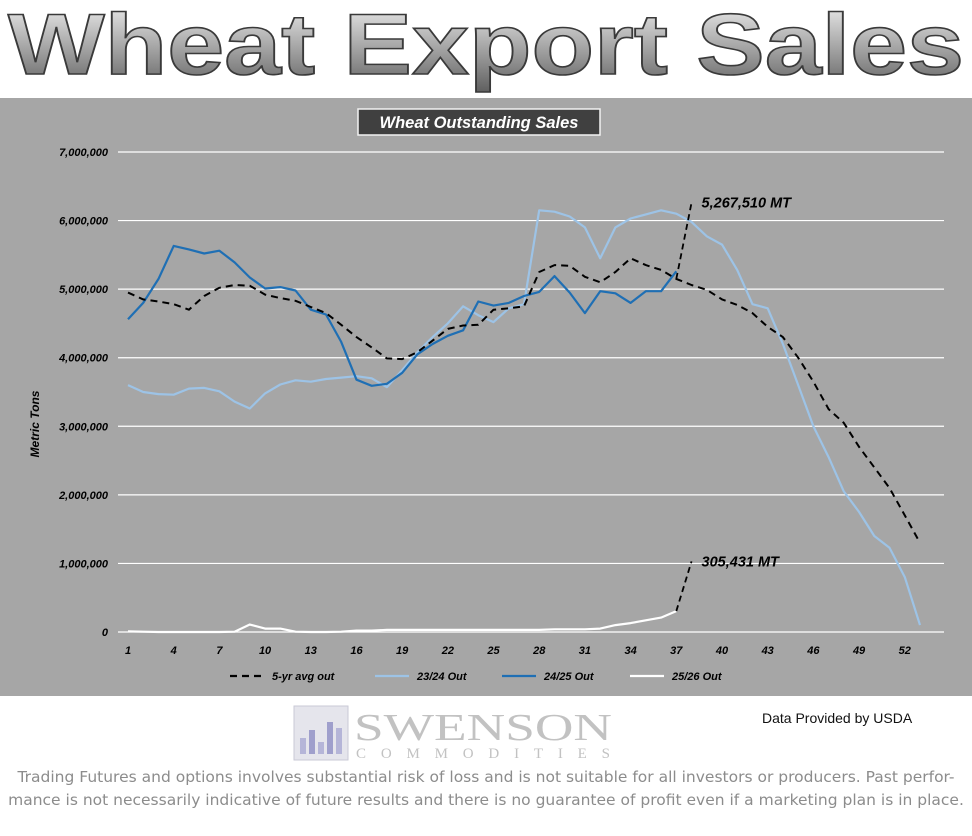  What do you see at coordinates (813, 651) in the screenshot?
I see `x-tick-label: 46` at bounding box center [813, 651].